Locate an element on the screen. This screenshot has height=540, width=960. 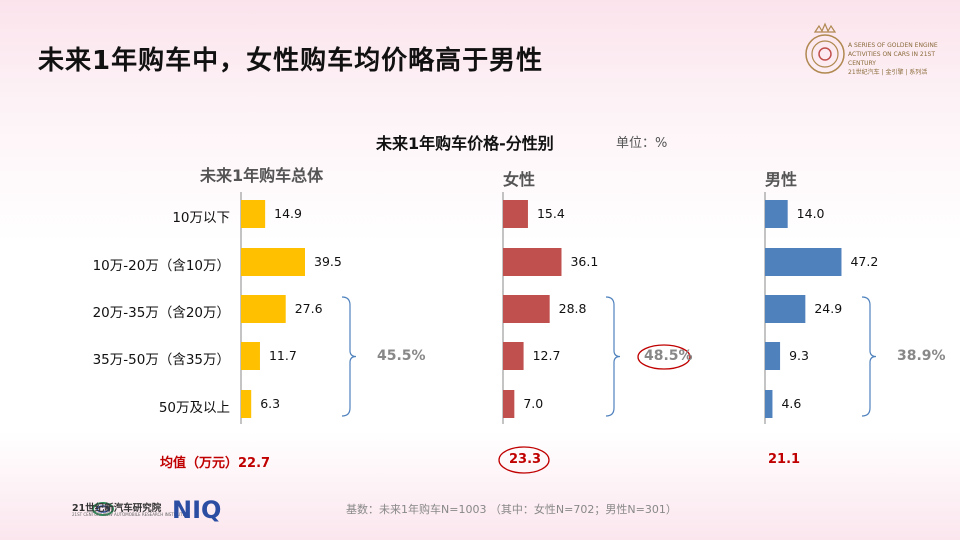
data-label: 7.0 is located at coordinates (533, 403).